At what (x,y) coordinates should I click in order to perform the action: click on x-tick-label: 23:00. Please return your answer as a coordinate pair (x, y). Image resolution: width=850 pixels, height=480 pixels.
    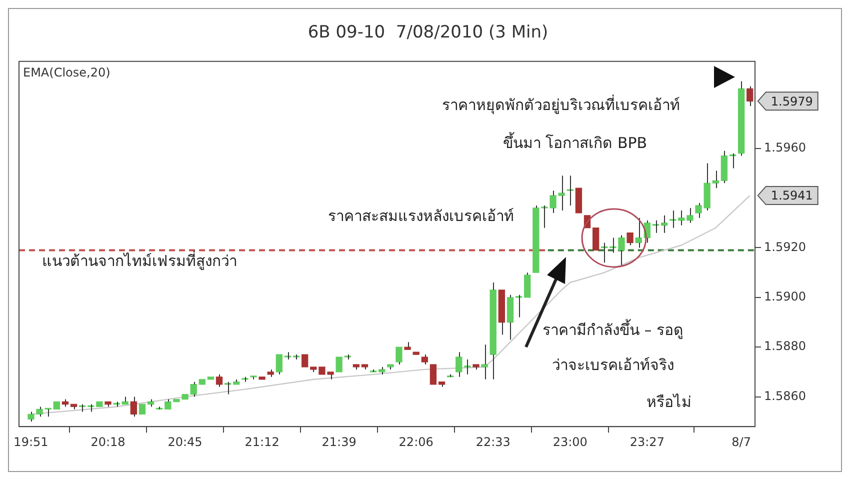
    Looking at the image, I should click on (570, 441).